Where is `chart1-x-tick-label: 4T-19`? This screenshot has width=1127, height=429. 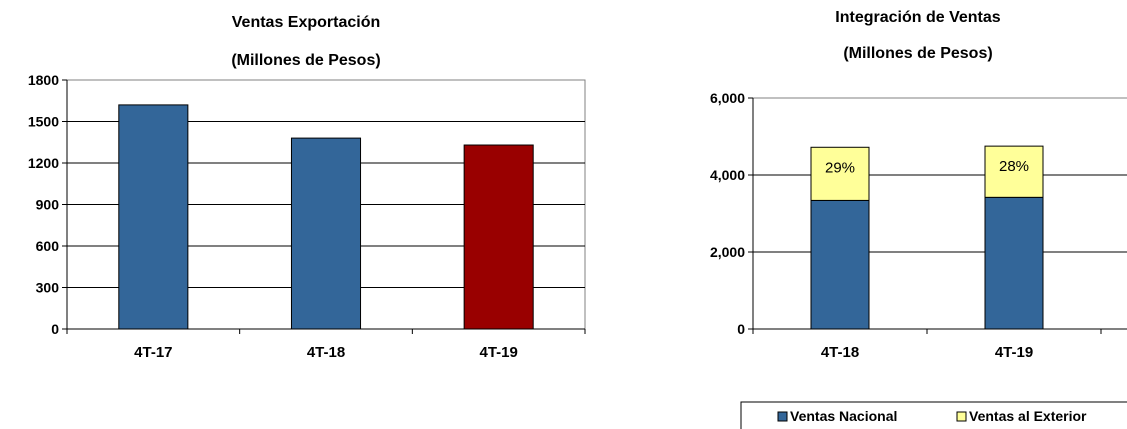 chart1-x-tick-label: 4T-19 is located at coordinates (498, 352).